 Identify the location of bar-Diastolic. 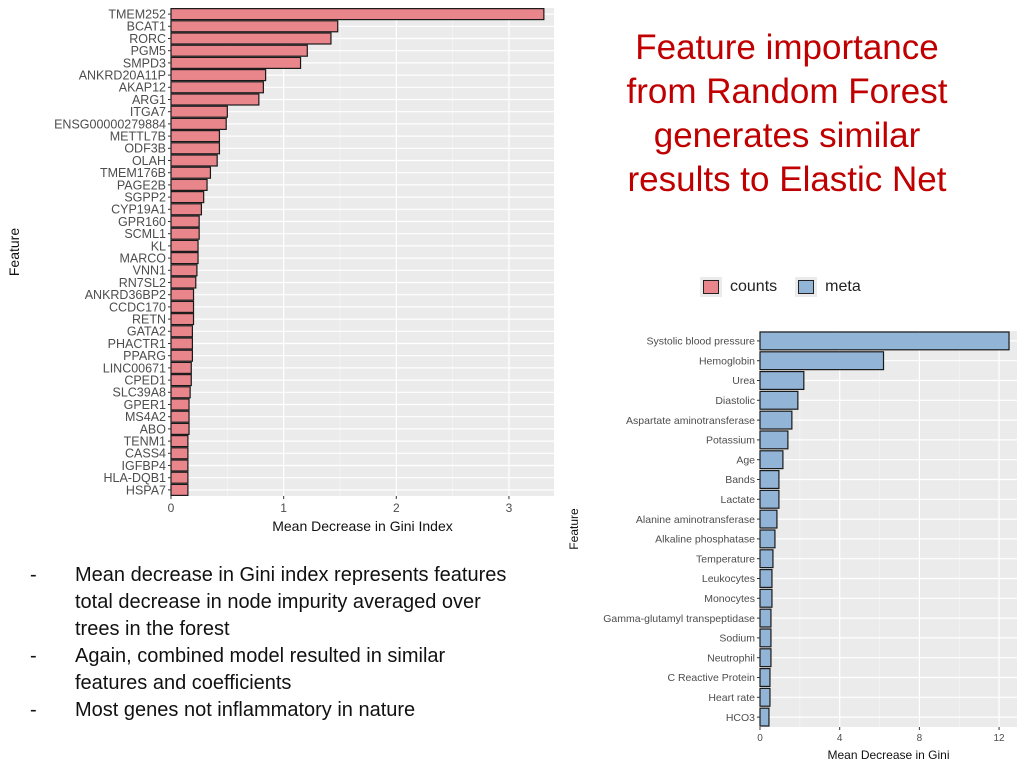
(779, 400).